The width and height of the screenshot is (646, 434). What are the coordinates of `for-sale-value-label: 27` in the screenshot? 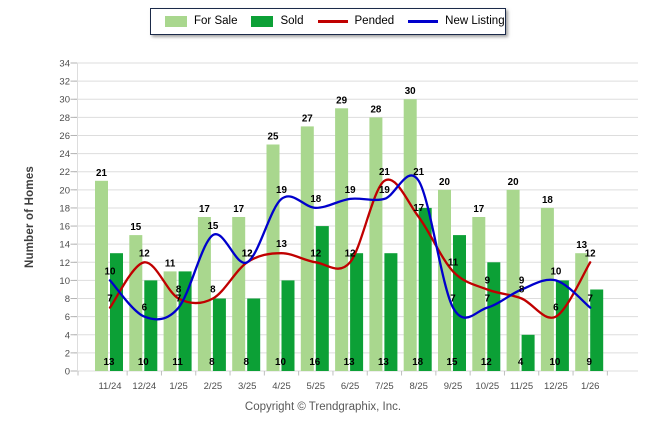 It's located at (307, 118).